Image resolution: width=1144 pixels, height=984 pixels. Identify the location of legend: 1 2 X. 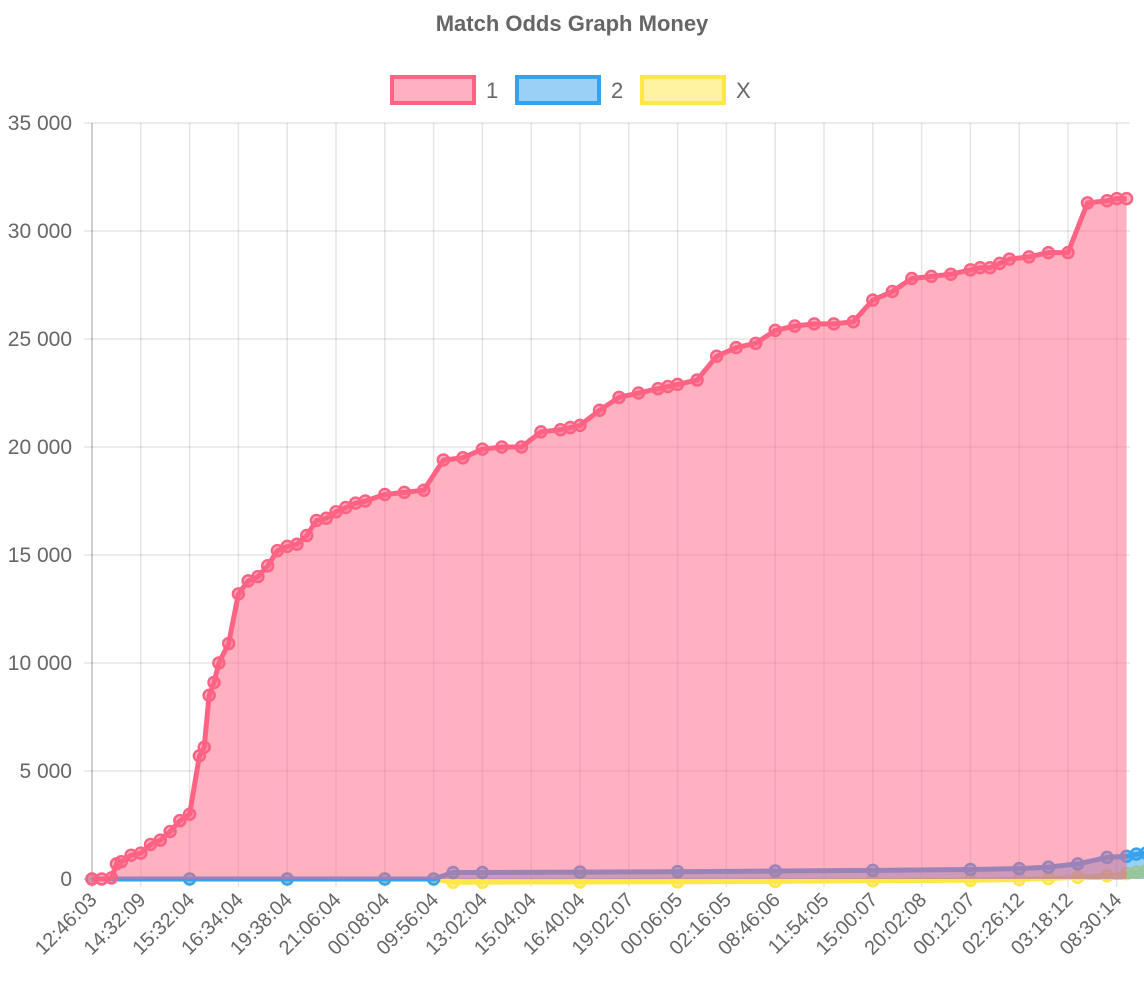
(570, 90).